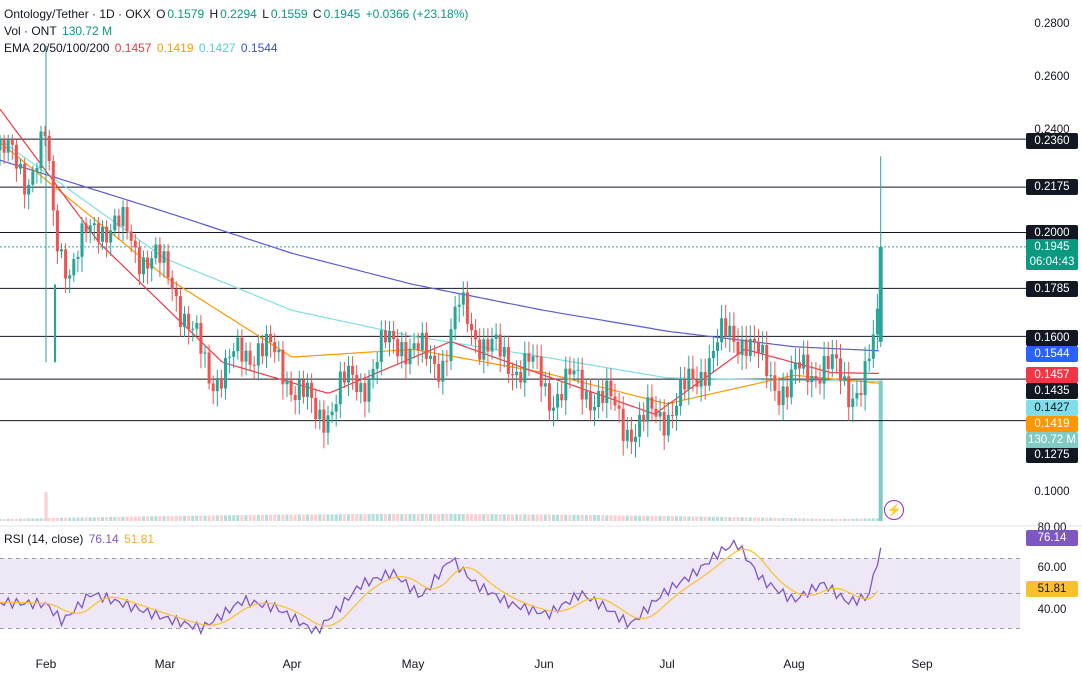  What do you see at coordinates (57, 48) in the screenshot?
I see `ema-label: EMA 20/50/100/200` at bounding box center [57, 48].